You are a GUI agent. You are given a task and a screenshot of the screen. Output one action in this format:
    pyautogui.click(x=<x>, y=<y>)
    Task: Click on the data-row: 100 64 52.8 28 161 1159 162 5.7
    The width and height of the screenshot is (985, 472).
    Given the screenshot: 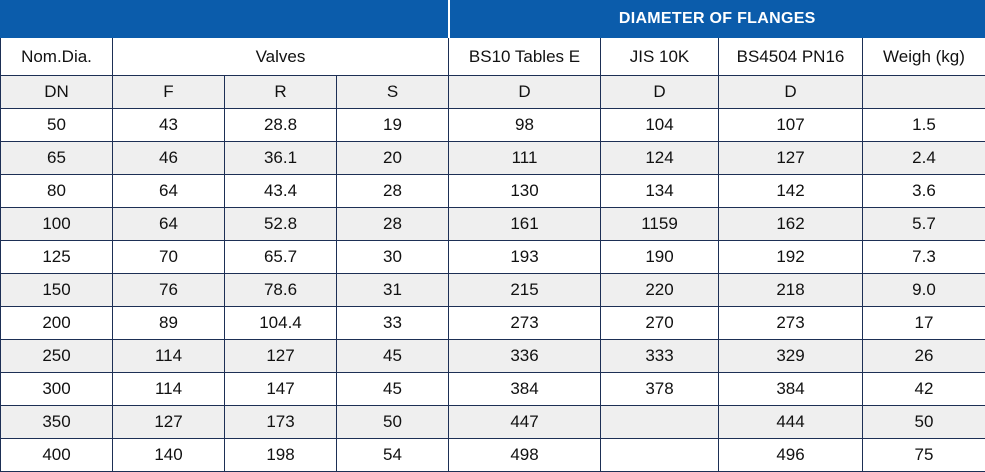 What is the action you would take?
    pyautogui.click(x=492, y=224)
    